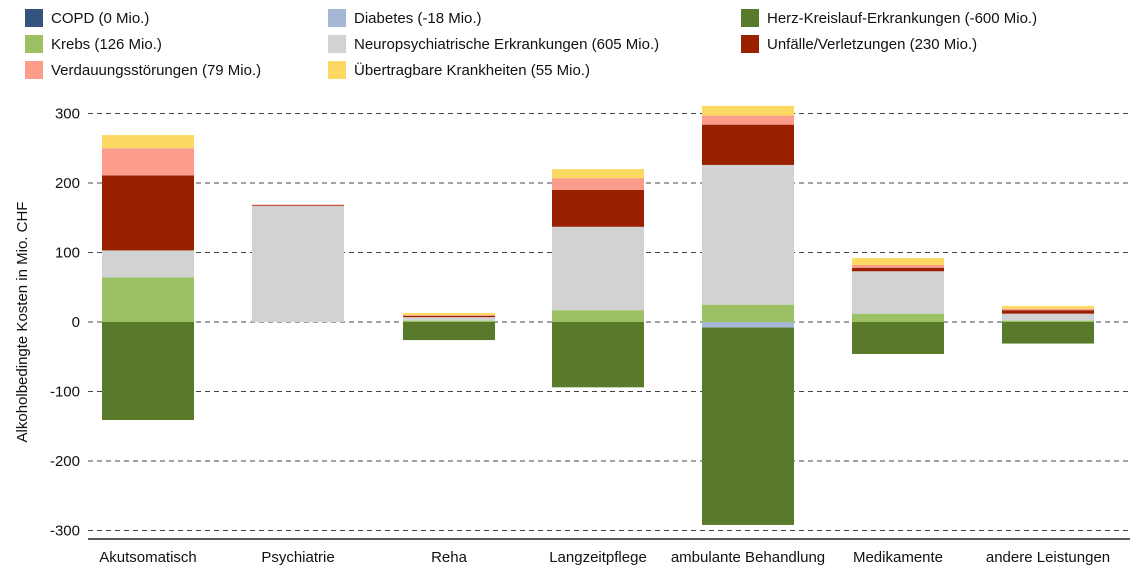 This screenshot has width=1131, height=567. I want to click on legend-item: COPD (0 Mio.), so click(87, 18).